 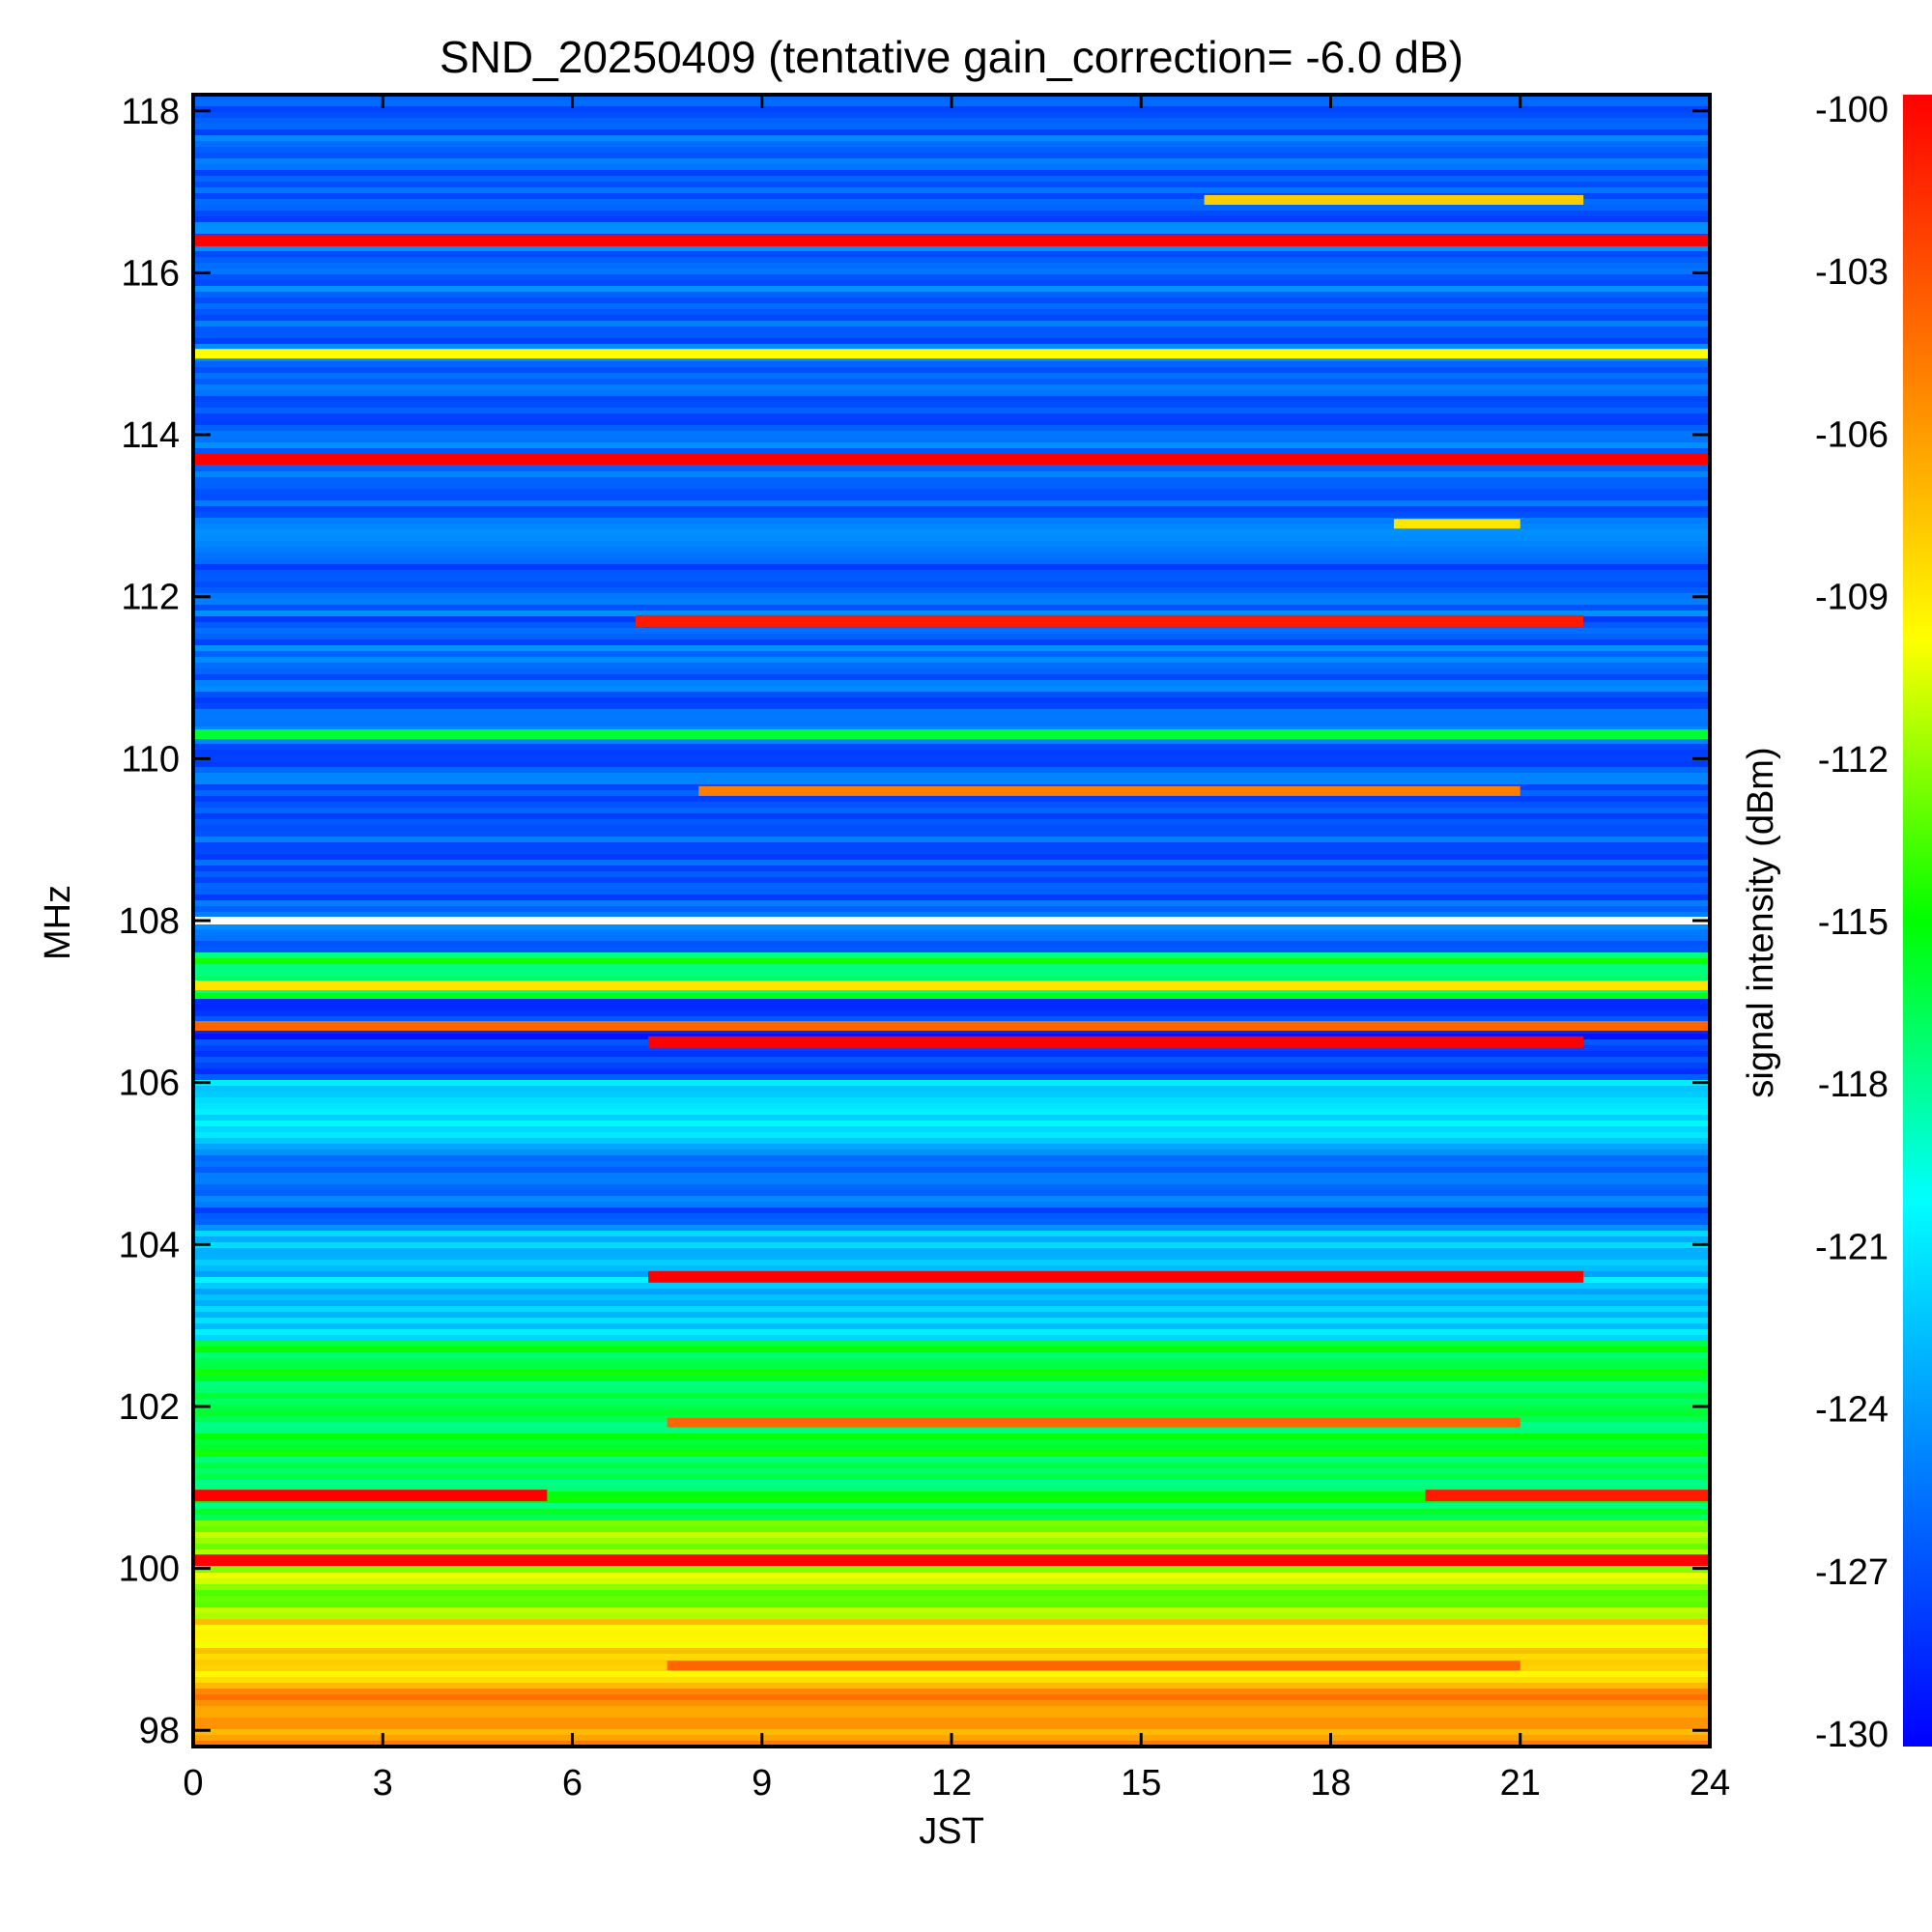 What do you see at coordinates (1330, 1783) in the screenshot?
I see `x-tick-label: 18` at bounding box center [1330, 1783].